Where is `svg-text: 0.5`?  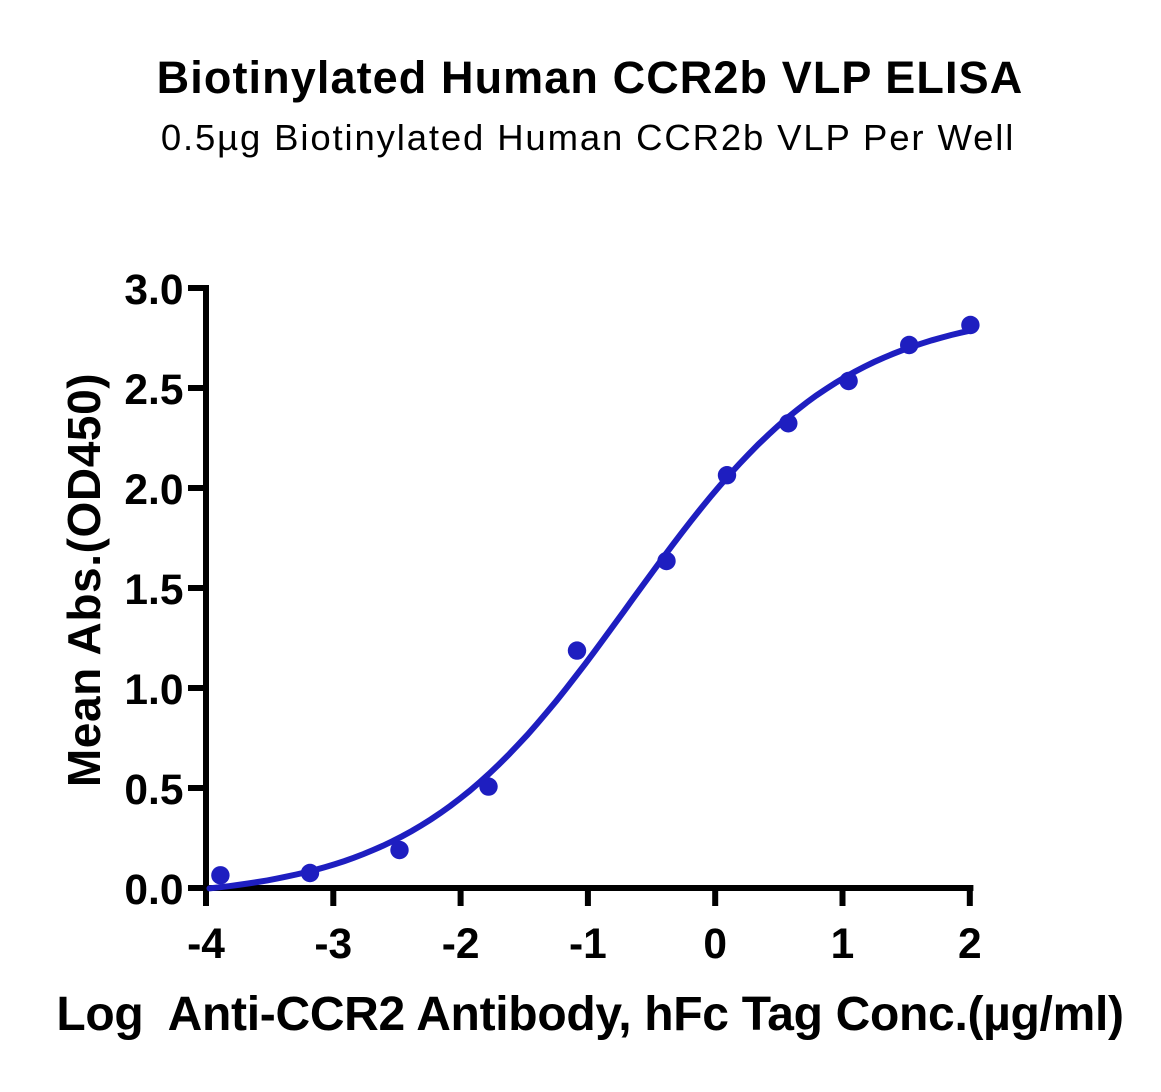 svg-text: 0.5 is located at coordinates (153, 790).